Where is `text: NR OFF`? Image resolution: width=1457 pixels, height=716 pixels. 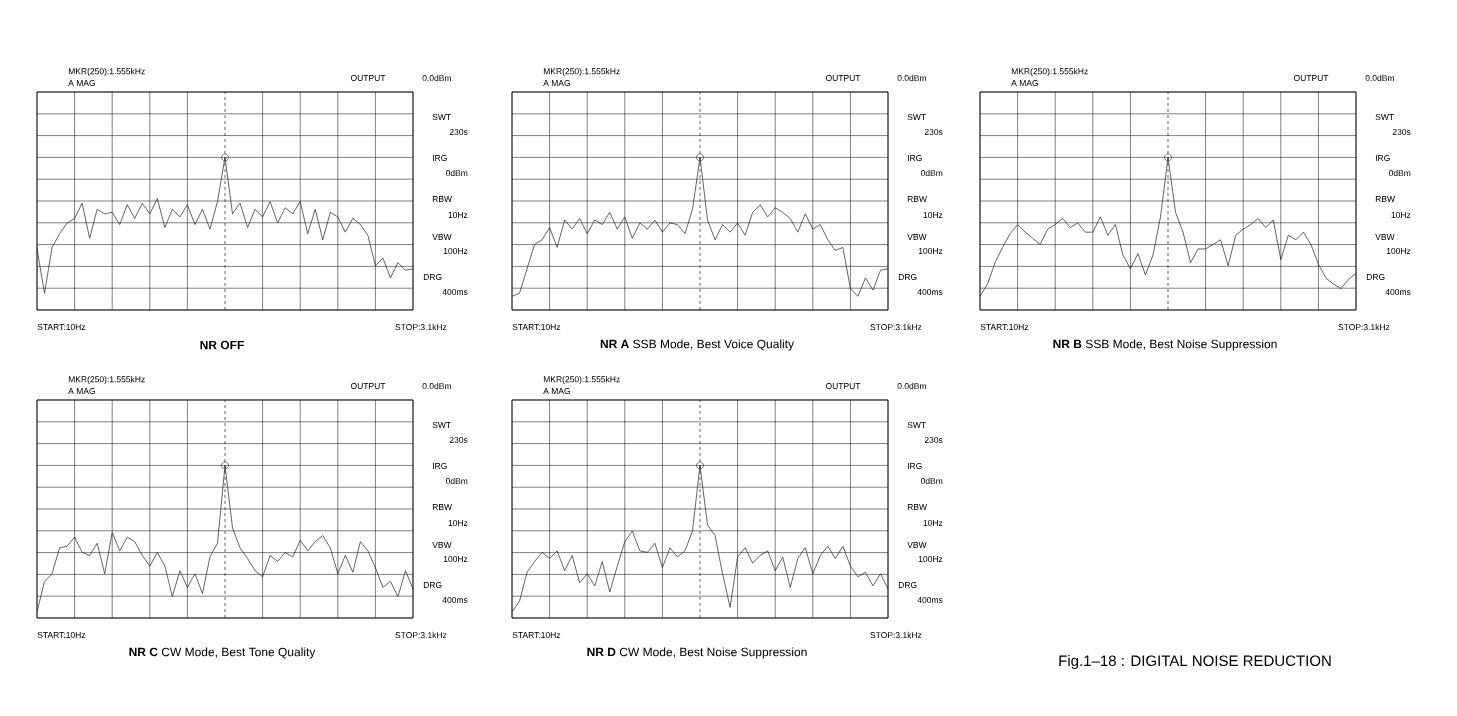 text: NR OFF is located at coordinates (222, 345).